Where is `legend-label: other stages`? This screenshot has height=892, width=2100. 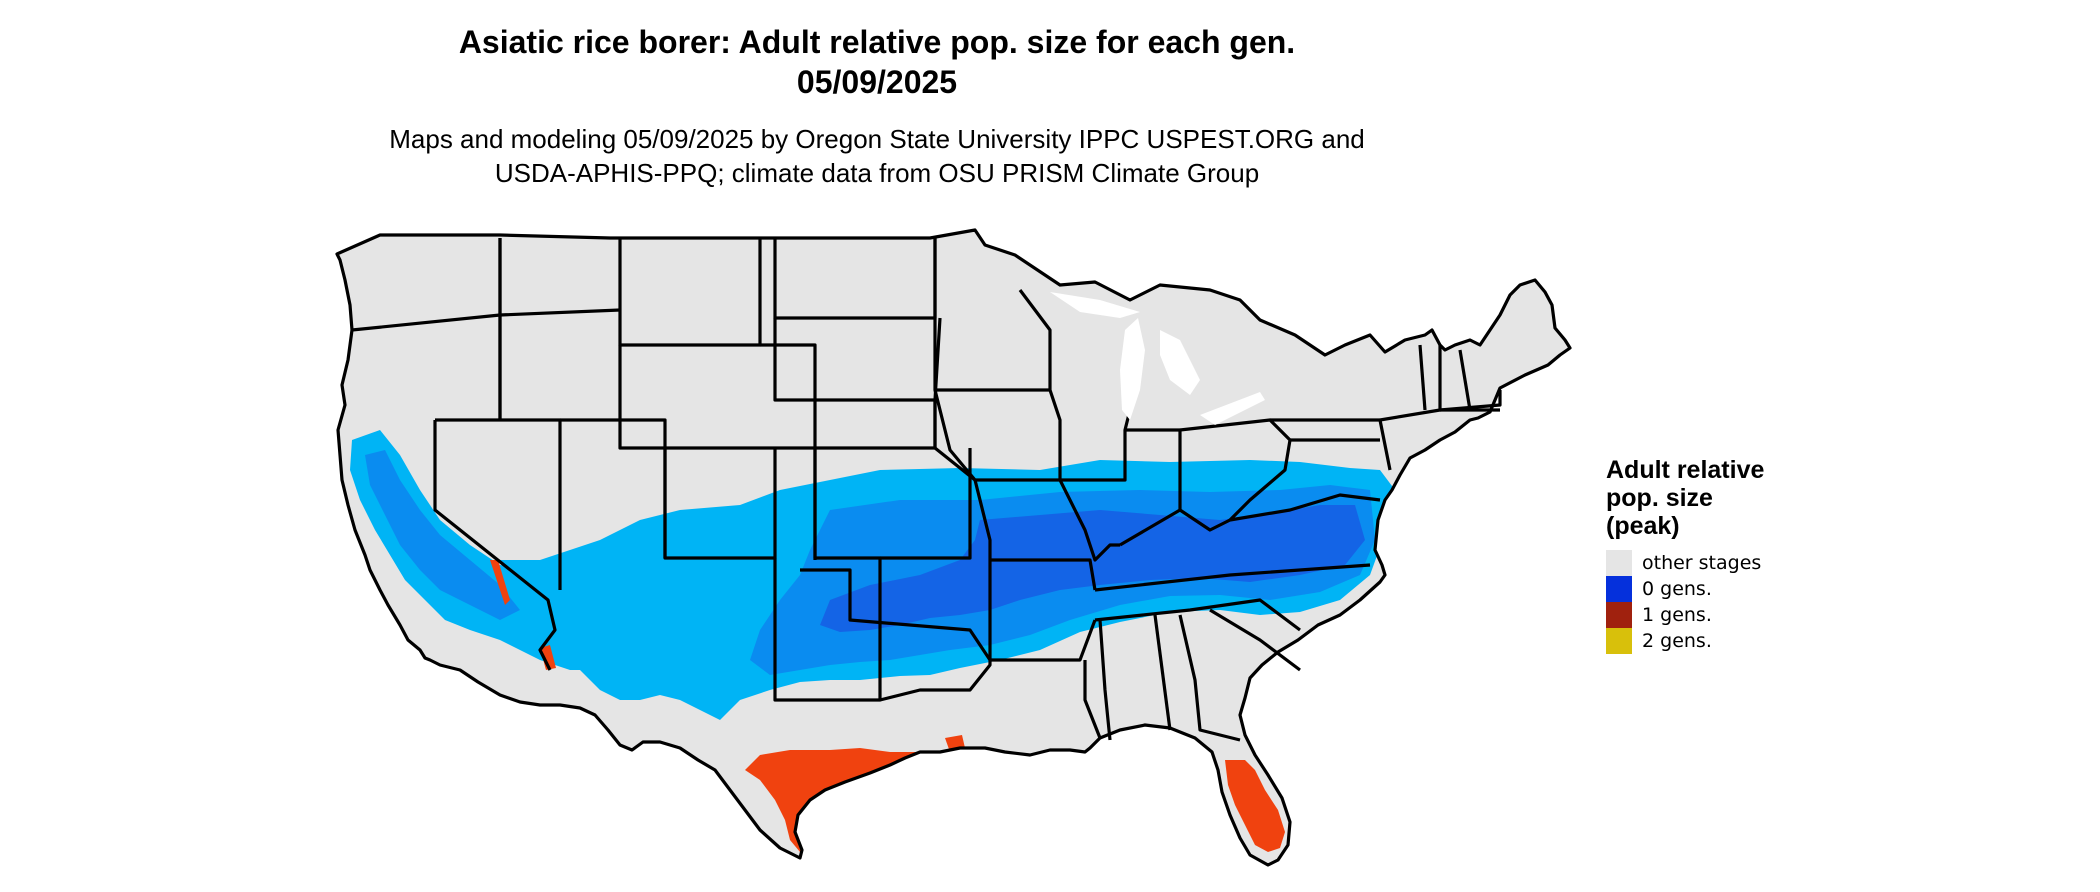
legend-label: other stages is located at coordinates (1702, 563).